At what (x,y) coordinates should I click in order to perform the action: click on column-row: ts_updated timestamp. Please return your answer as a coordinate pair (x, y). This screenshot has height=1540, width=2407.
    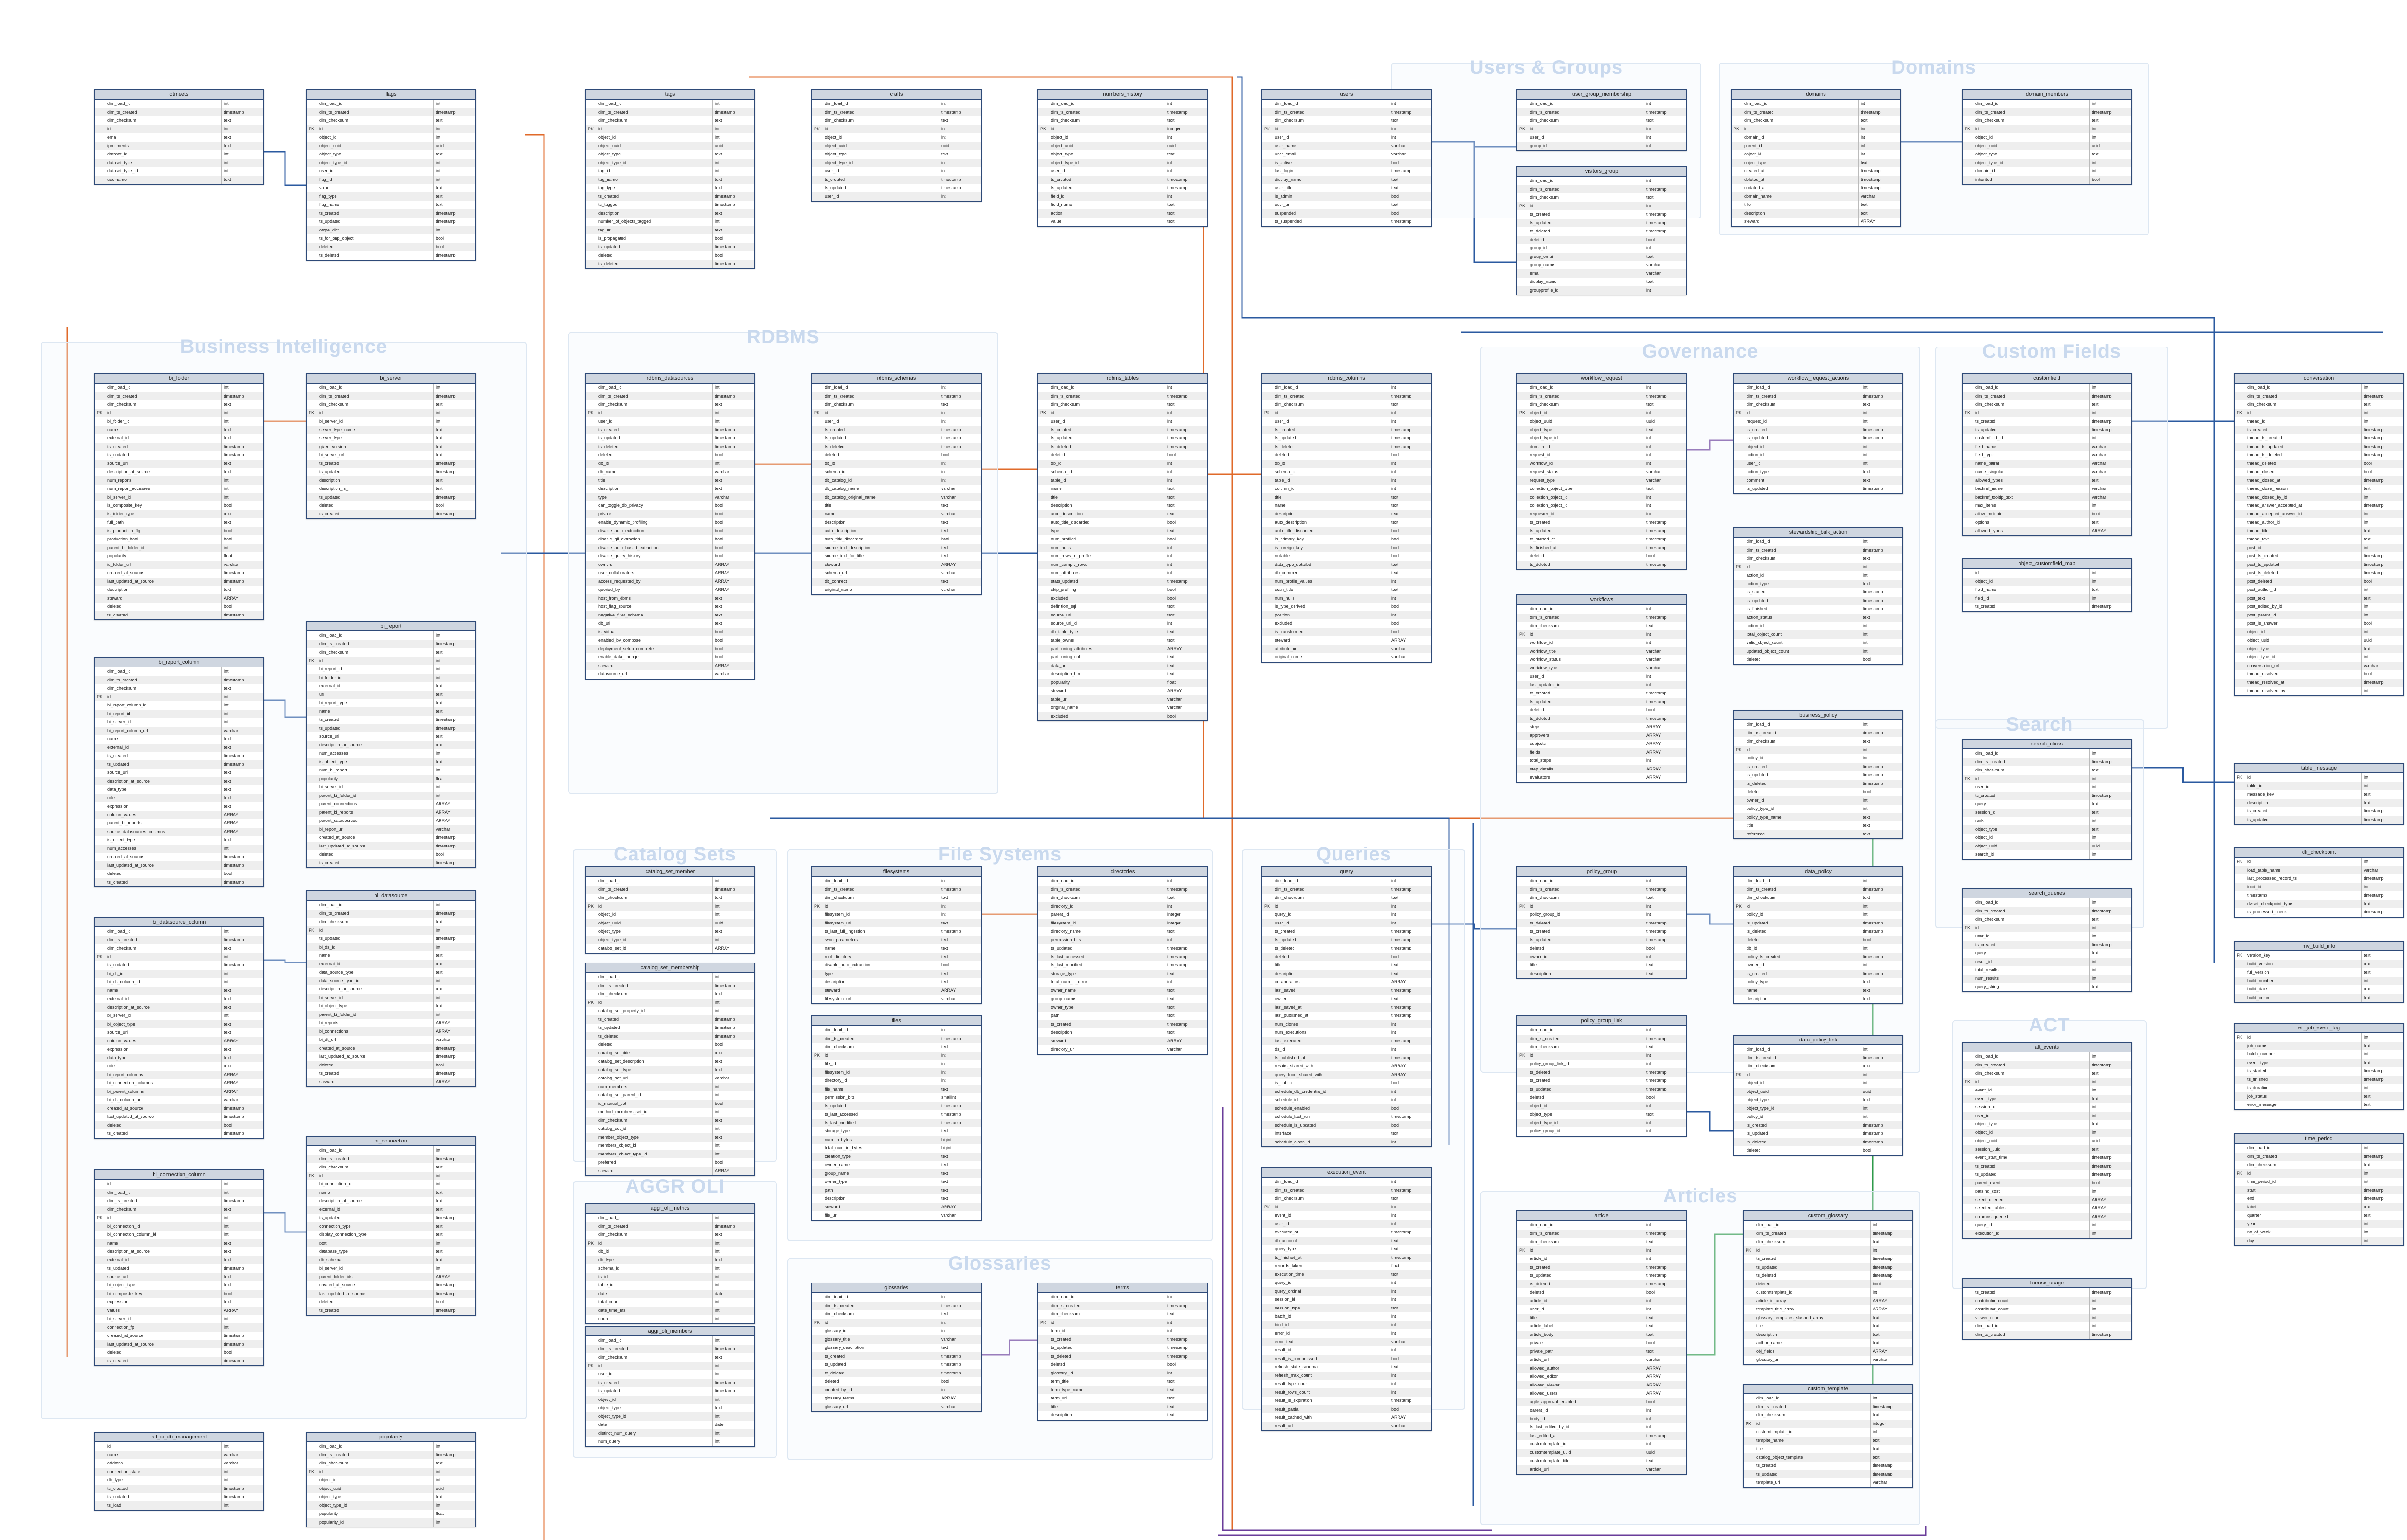
    Looking at the image, I should click on (1601, 530).